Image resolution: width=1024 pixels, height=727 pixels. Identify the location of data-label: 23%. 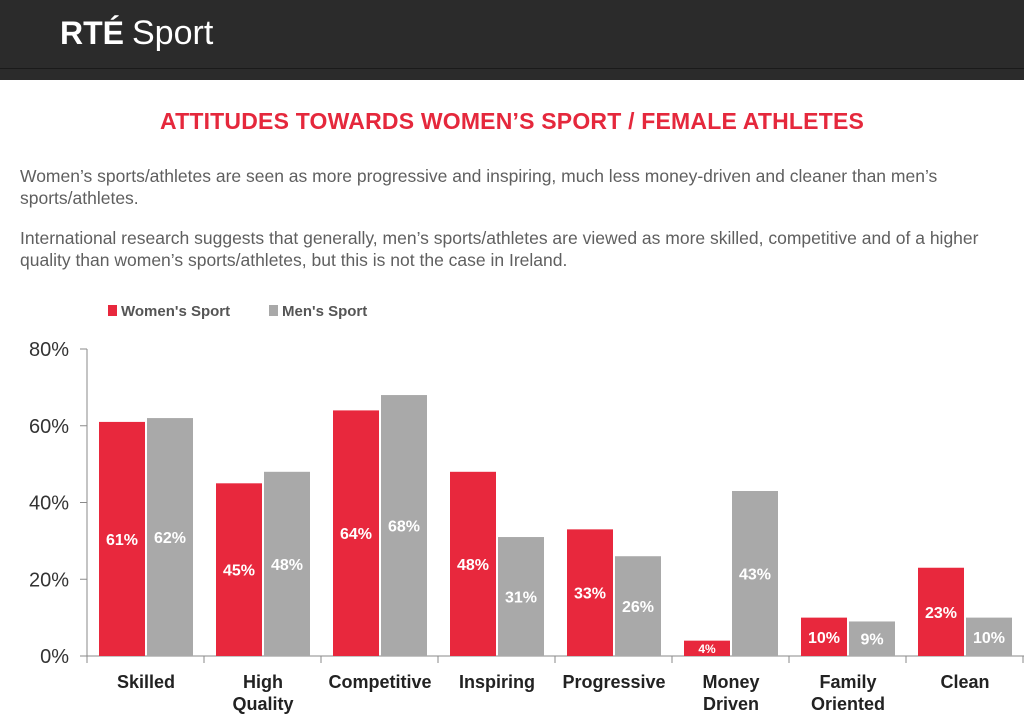
(941, 613).